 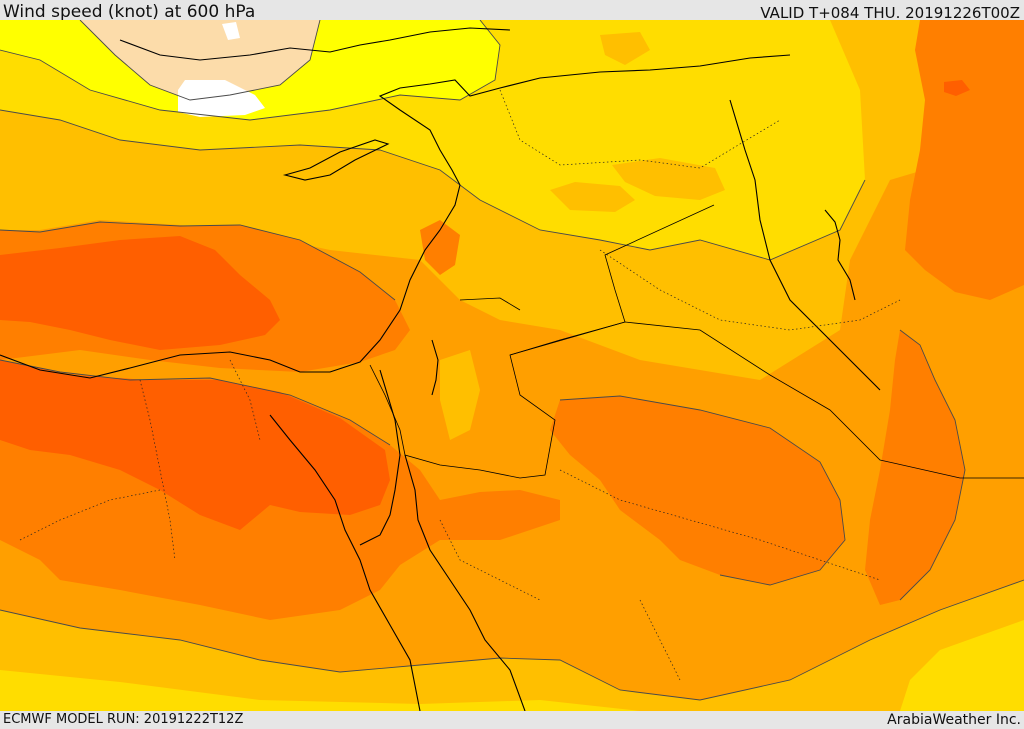 I want to click on wind-band-yellow-southeast, so click(x=962, y=665).